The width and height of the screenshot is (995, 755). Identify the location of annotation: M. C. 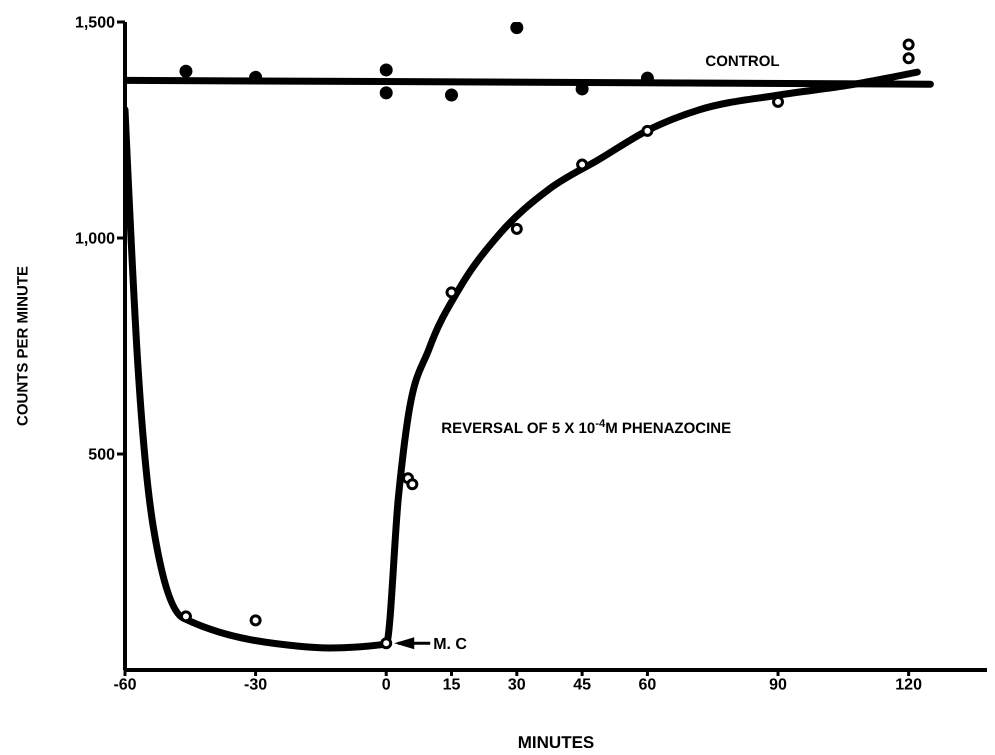
(450, 645).